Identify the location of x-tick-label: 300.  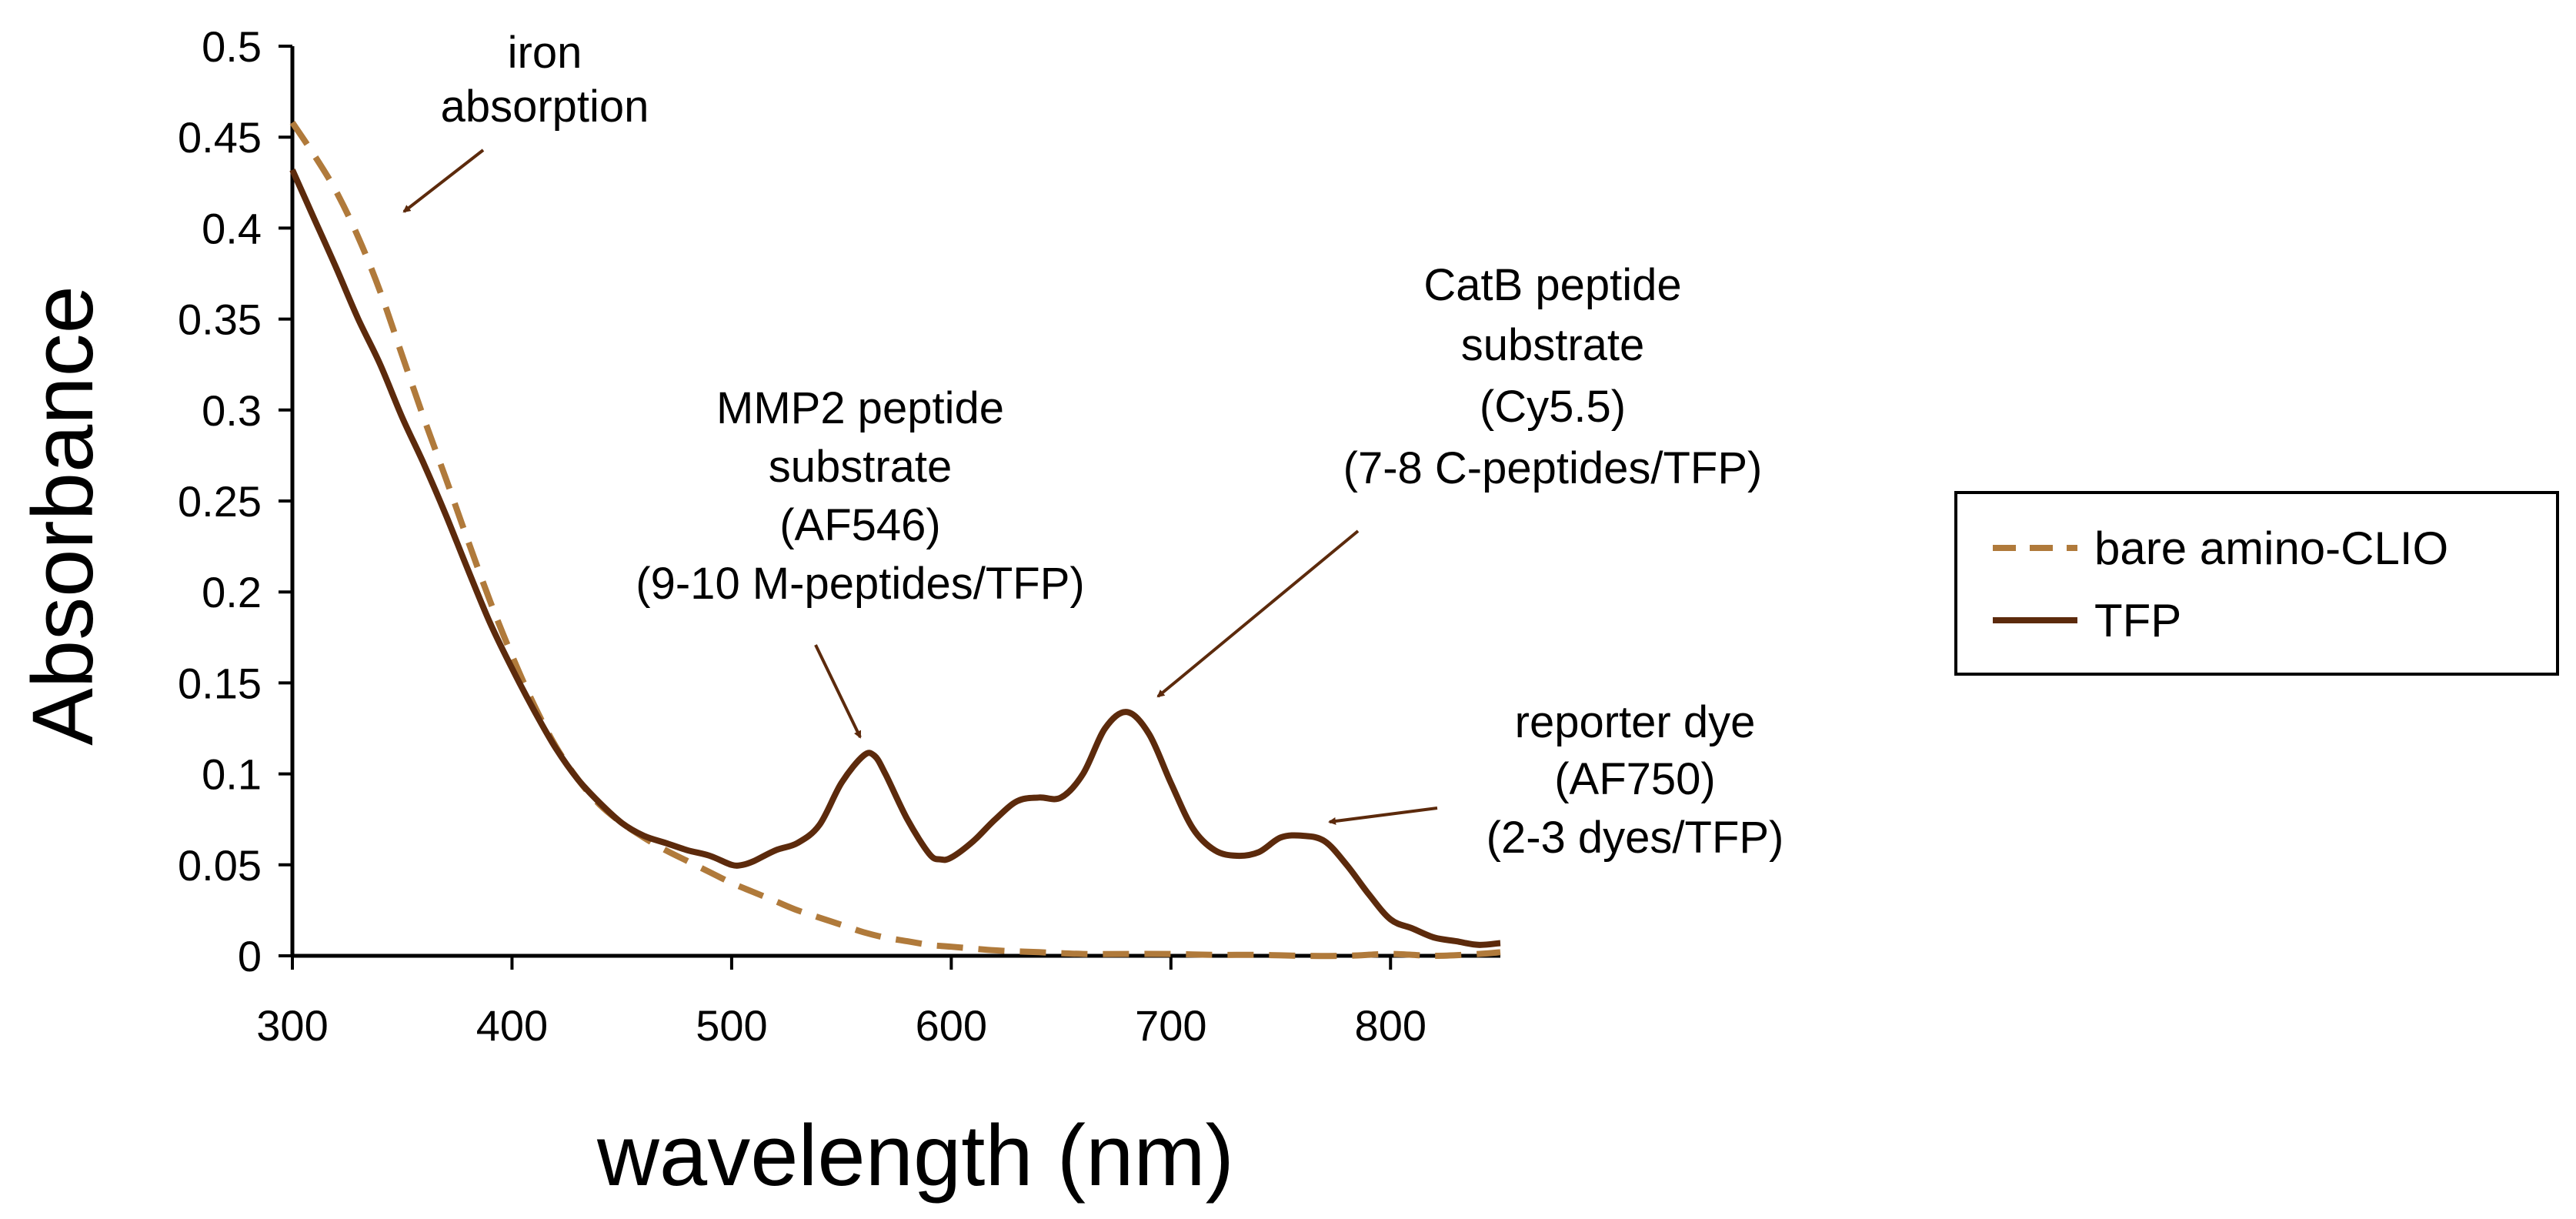
(292, 1025).